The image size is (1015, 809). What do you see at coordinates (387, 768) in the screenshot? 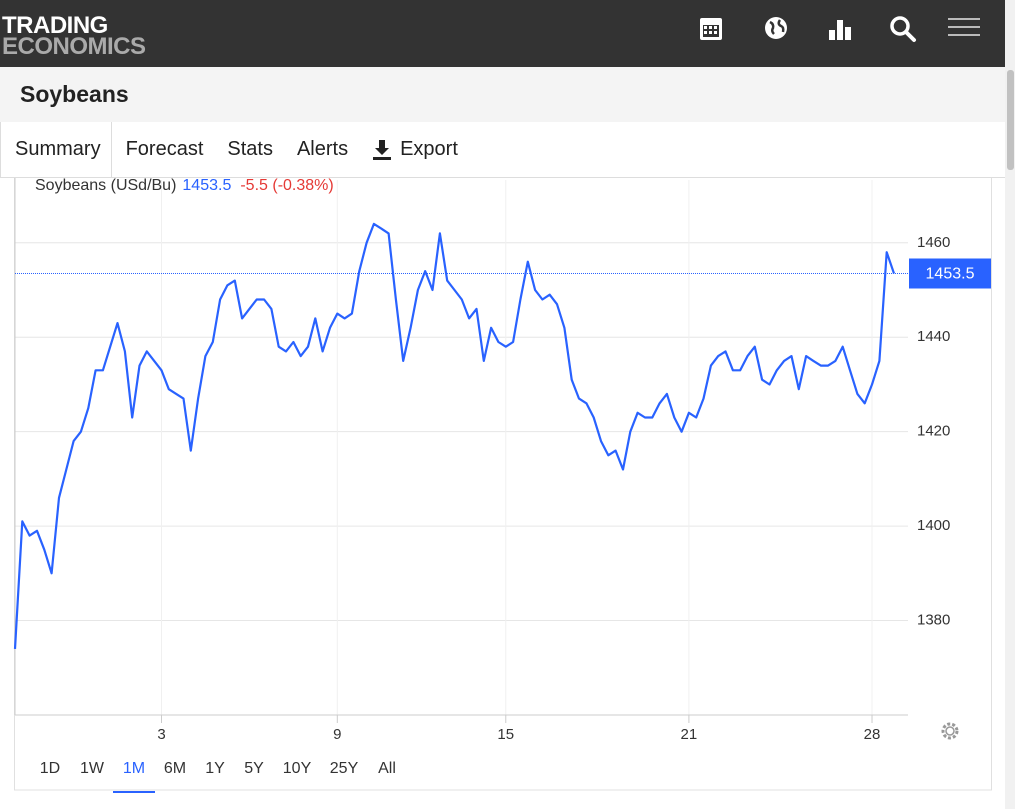
I see `range-button: All` at bounding box center [387, 768].